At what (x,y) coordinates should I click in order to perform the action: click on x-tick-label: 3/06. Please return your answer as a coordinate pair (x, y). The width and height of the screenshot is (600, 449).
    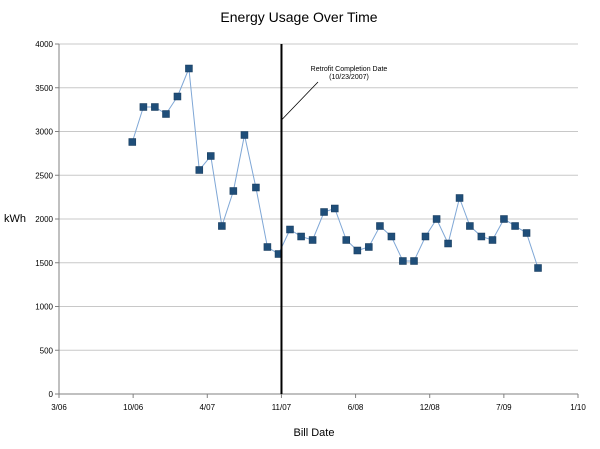
    Looking at the image, I should click on (59, 407).